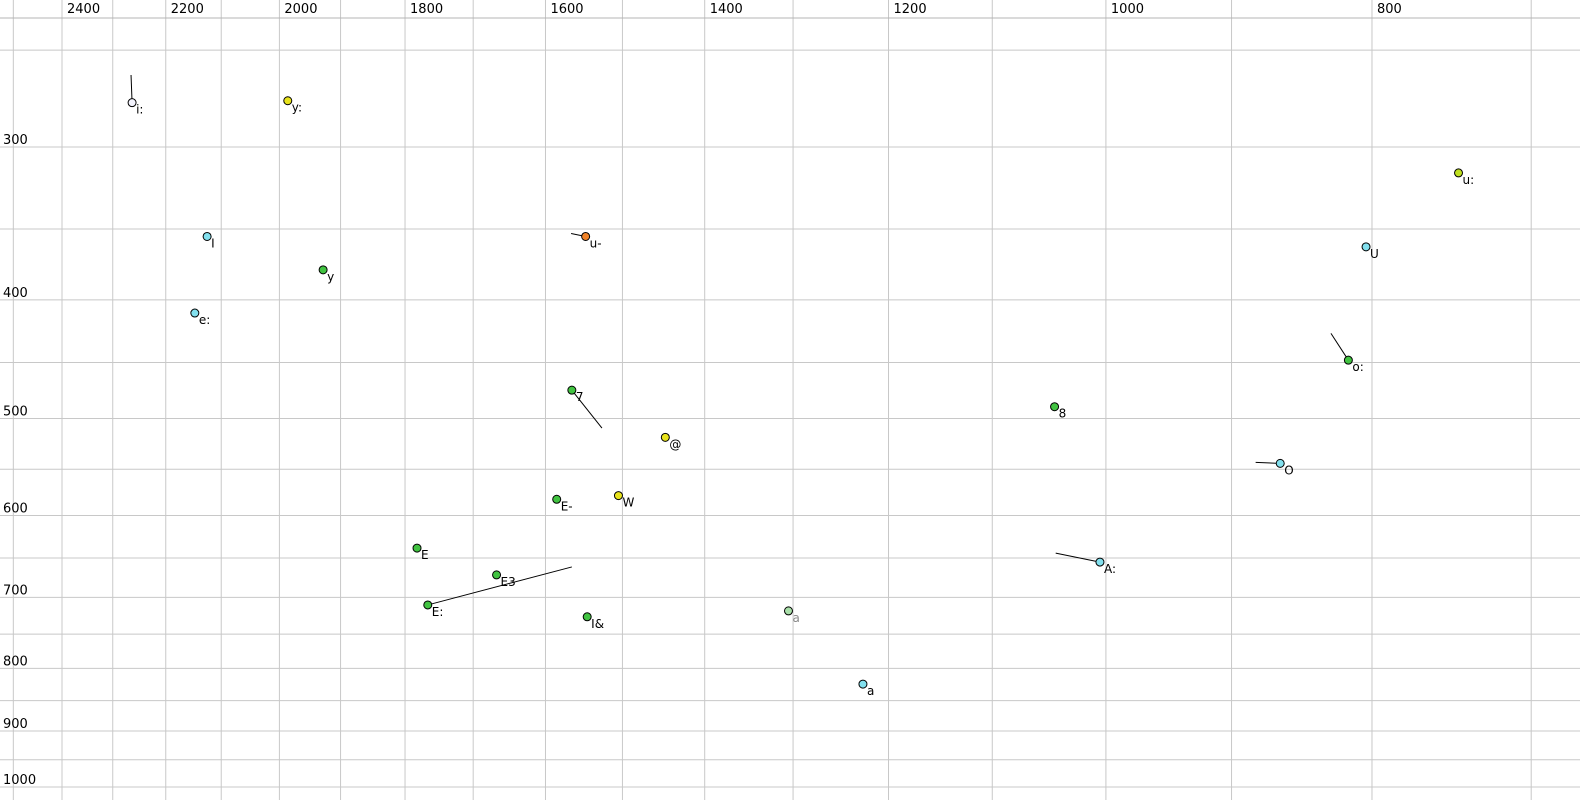 This screenshot has height=800, width=1580. I want to click on point-label-E-: E-, so click(567, 506).